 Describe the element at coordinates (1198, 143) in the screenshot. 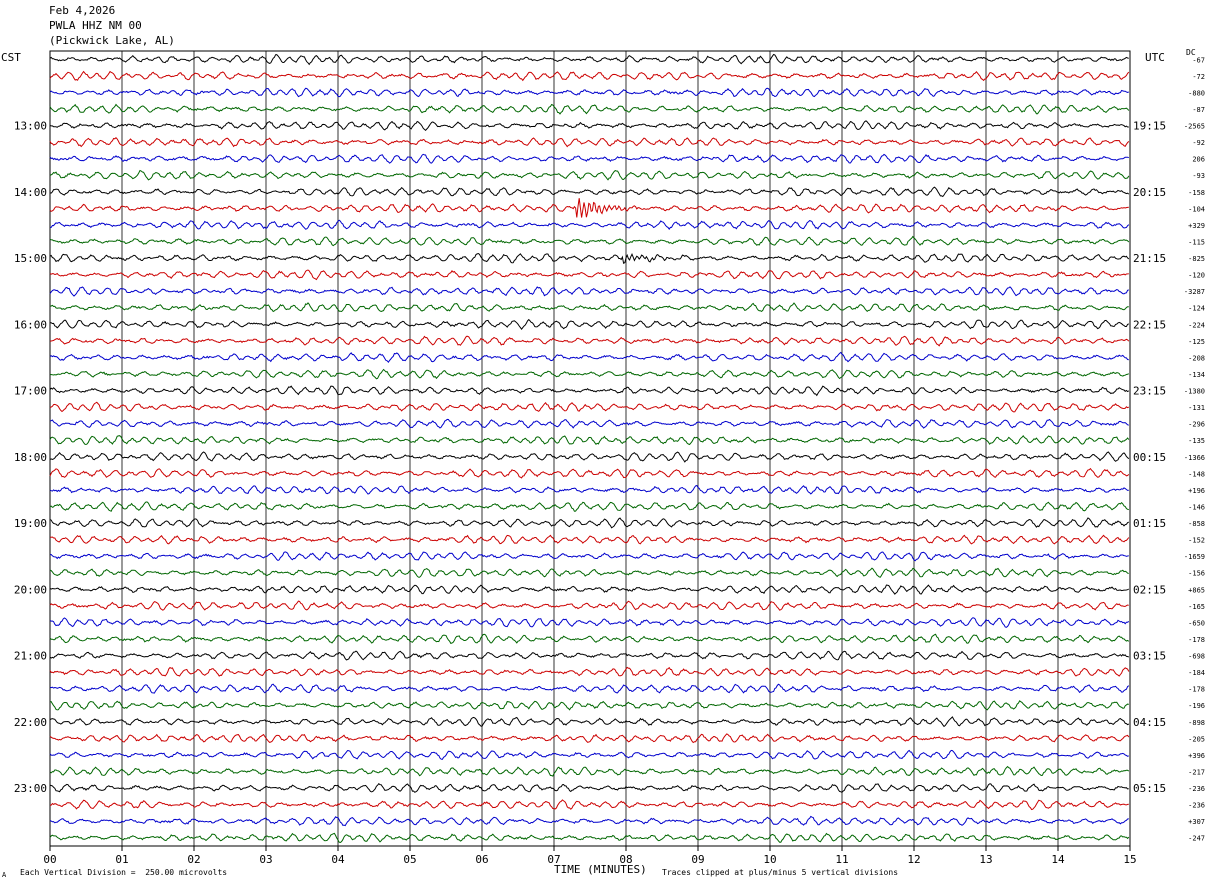

I see `dc-offset-label: -92` at that location.